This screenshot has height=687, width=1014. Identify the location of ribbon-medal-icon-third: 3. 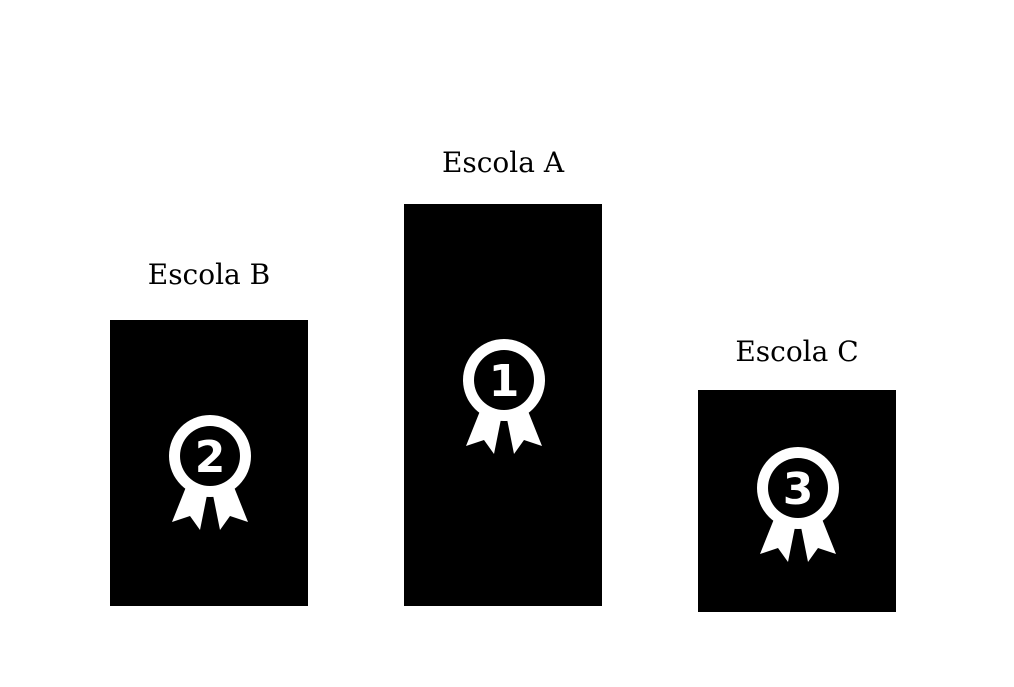
(798, 503).